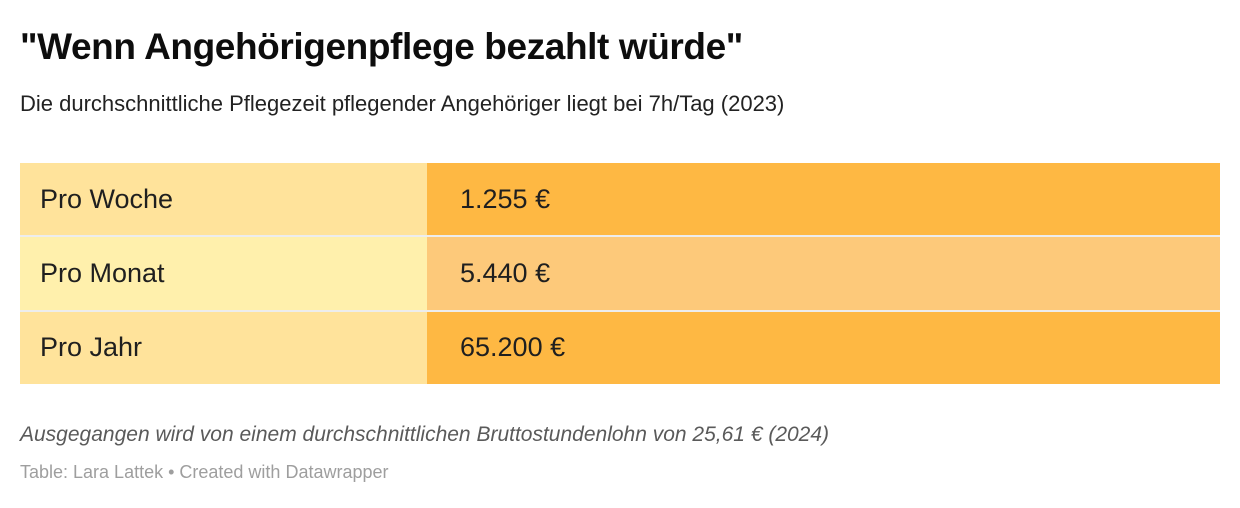  What do you see at coordinates (223, 347) in the screenshot?
I see `row-label: Pro Jahr` at bounding box center [223, 347].